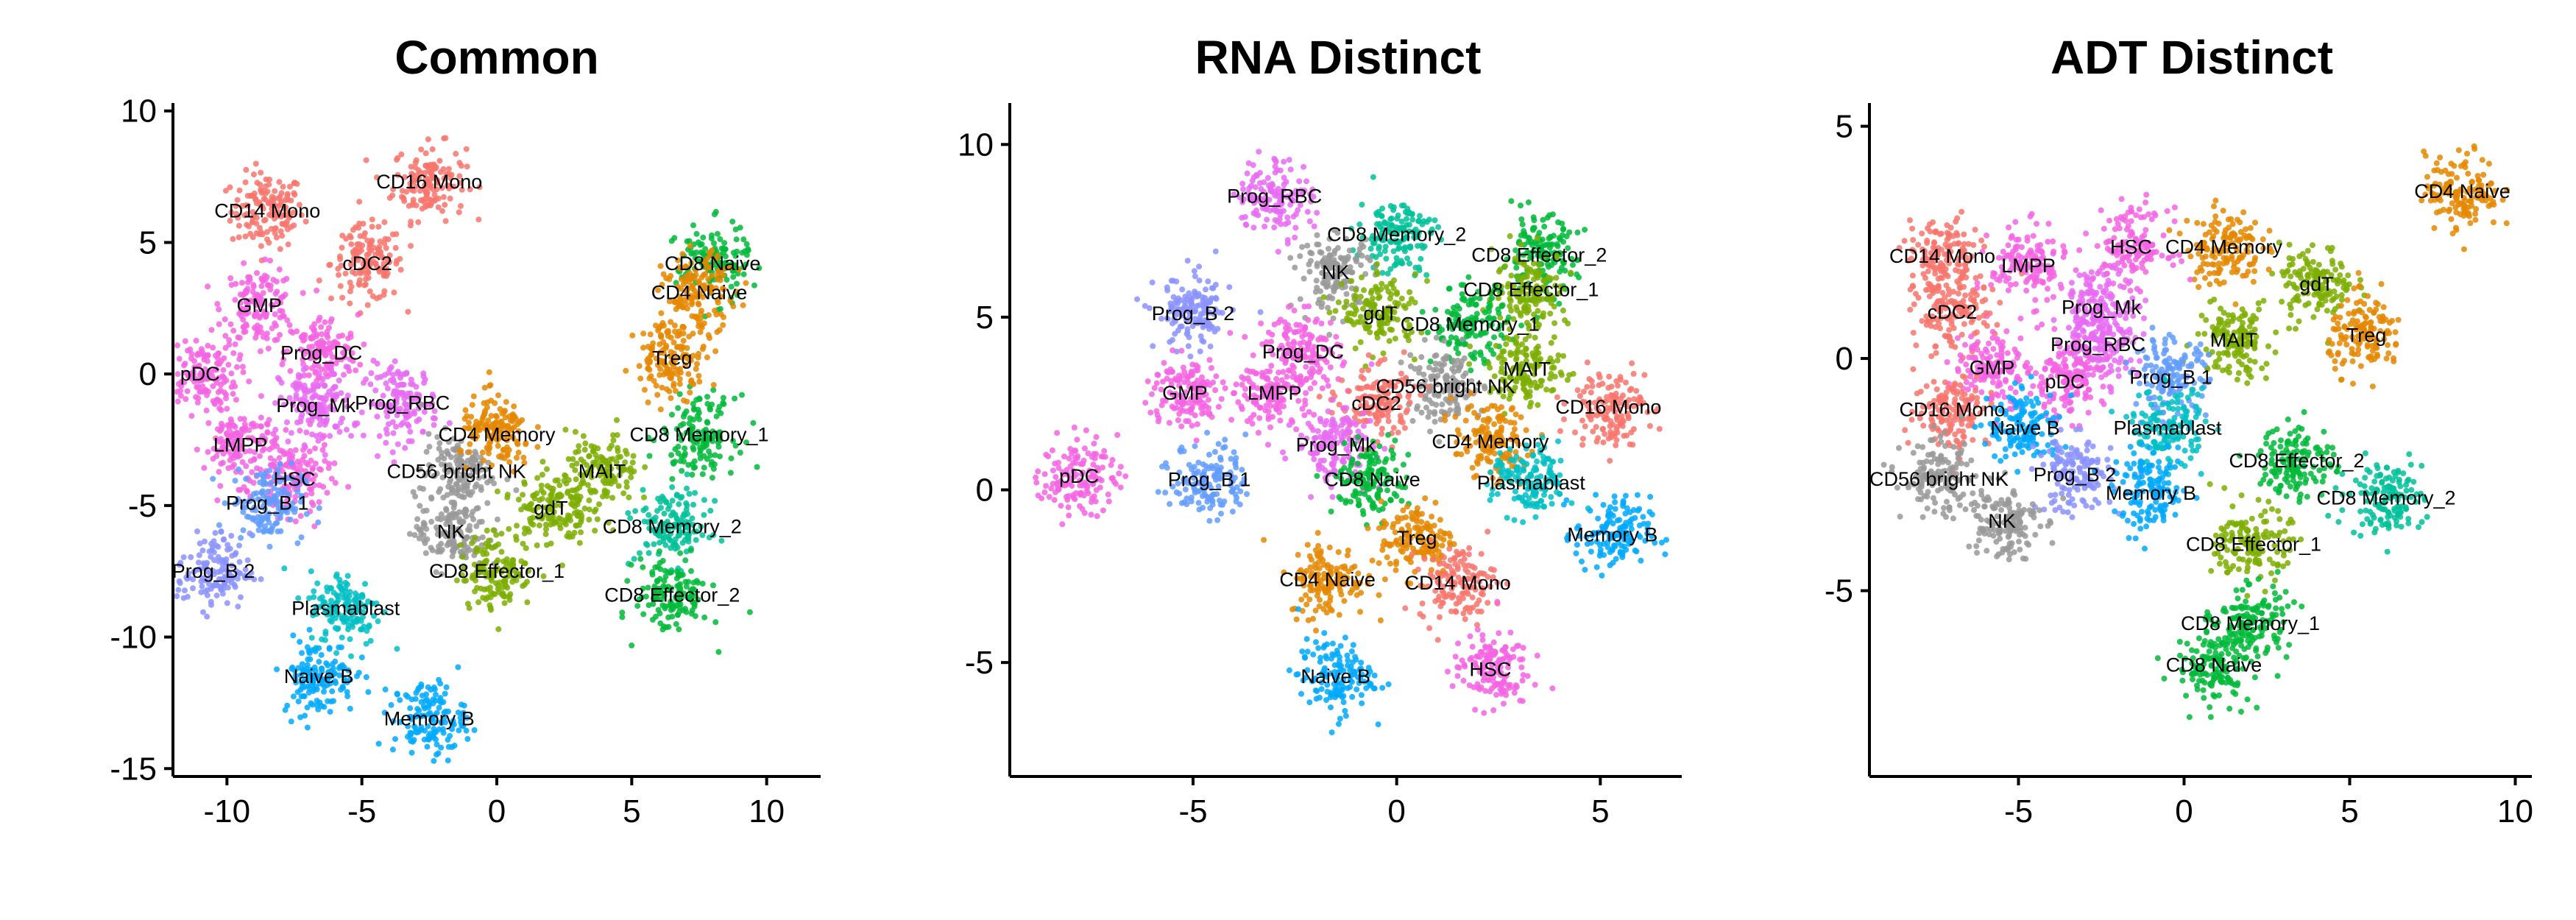  Describe the element at coordinates (672, 595) in the screenshot. I see `cluster-label: CD8 Effector_2` at that location.